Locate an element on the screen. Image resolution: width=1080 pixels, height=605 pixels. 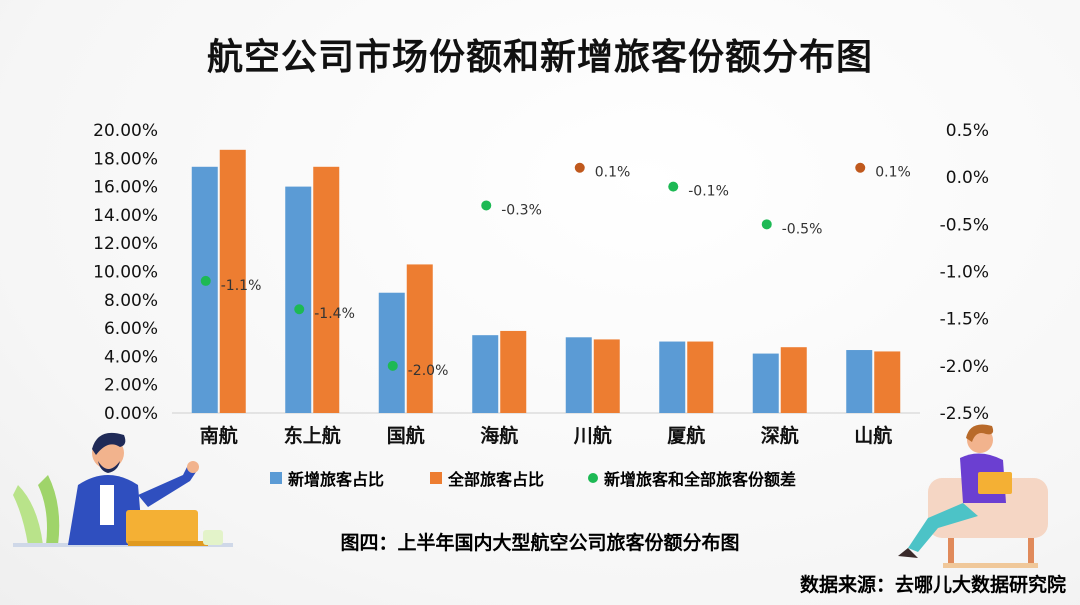
diff-label: -0.5% is located at coordinates (802, 229).